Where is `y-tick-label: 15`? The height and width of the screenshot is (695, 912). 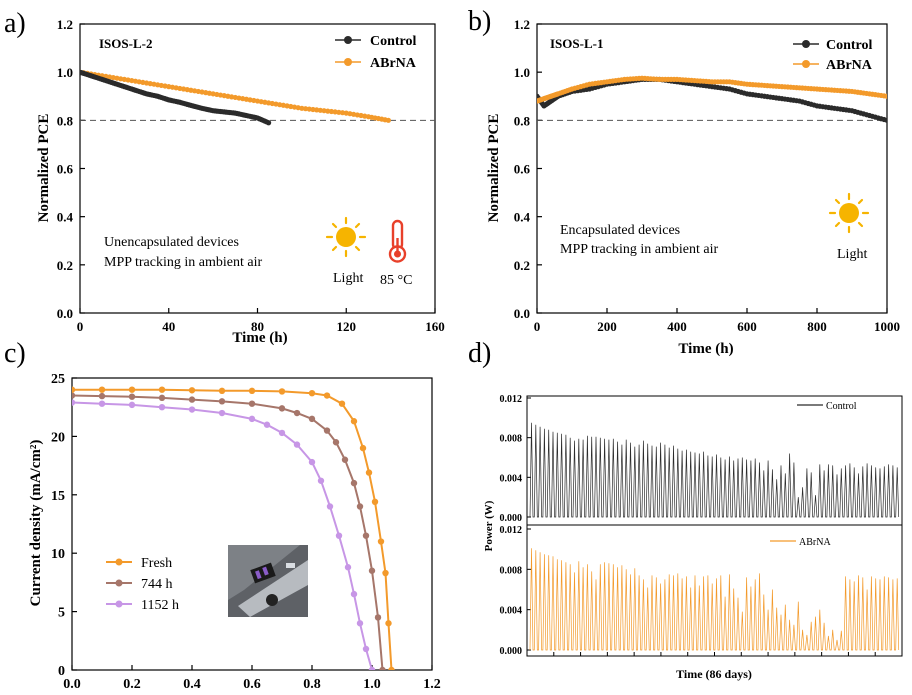
y-tick-label: 15 is located at coordinates (58, 496).